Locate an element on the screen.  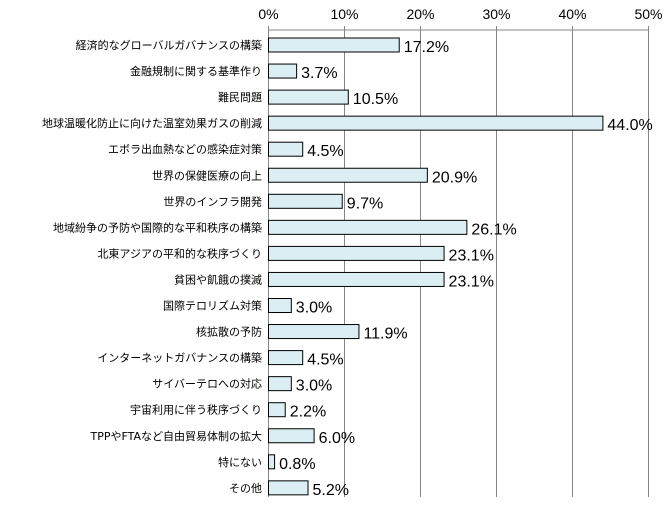
category-label: その他 is located at coordinates (245, 488).